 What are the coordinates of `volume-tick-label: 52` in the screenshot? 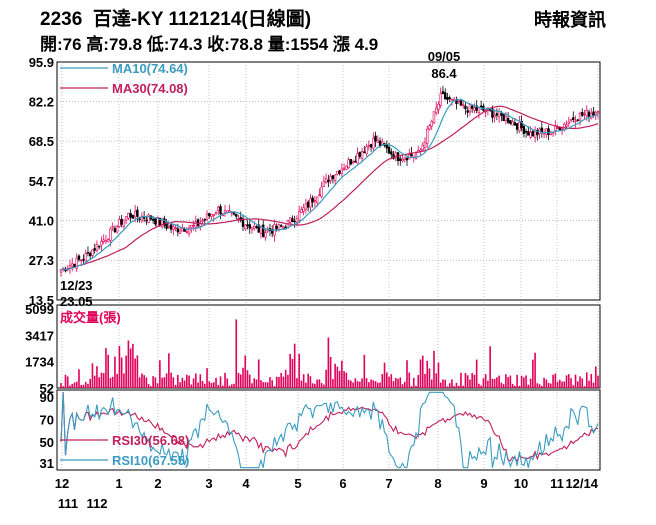 It's located at (47, 388).